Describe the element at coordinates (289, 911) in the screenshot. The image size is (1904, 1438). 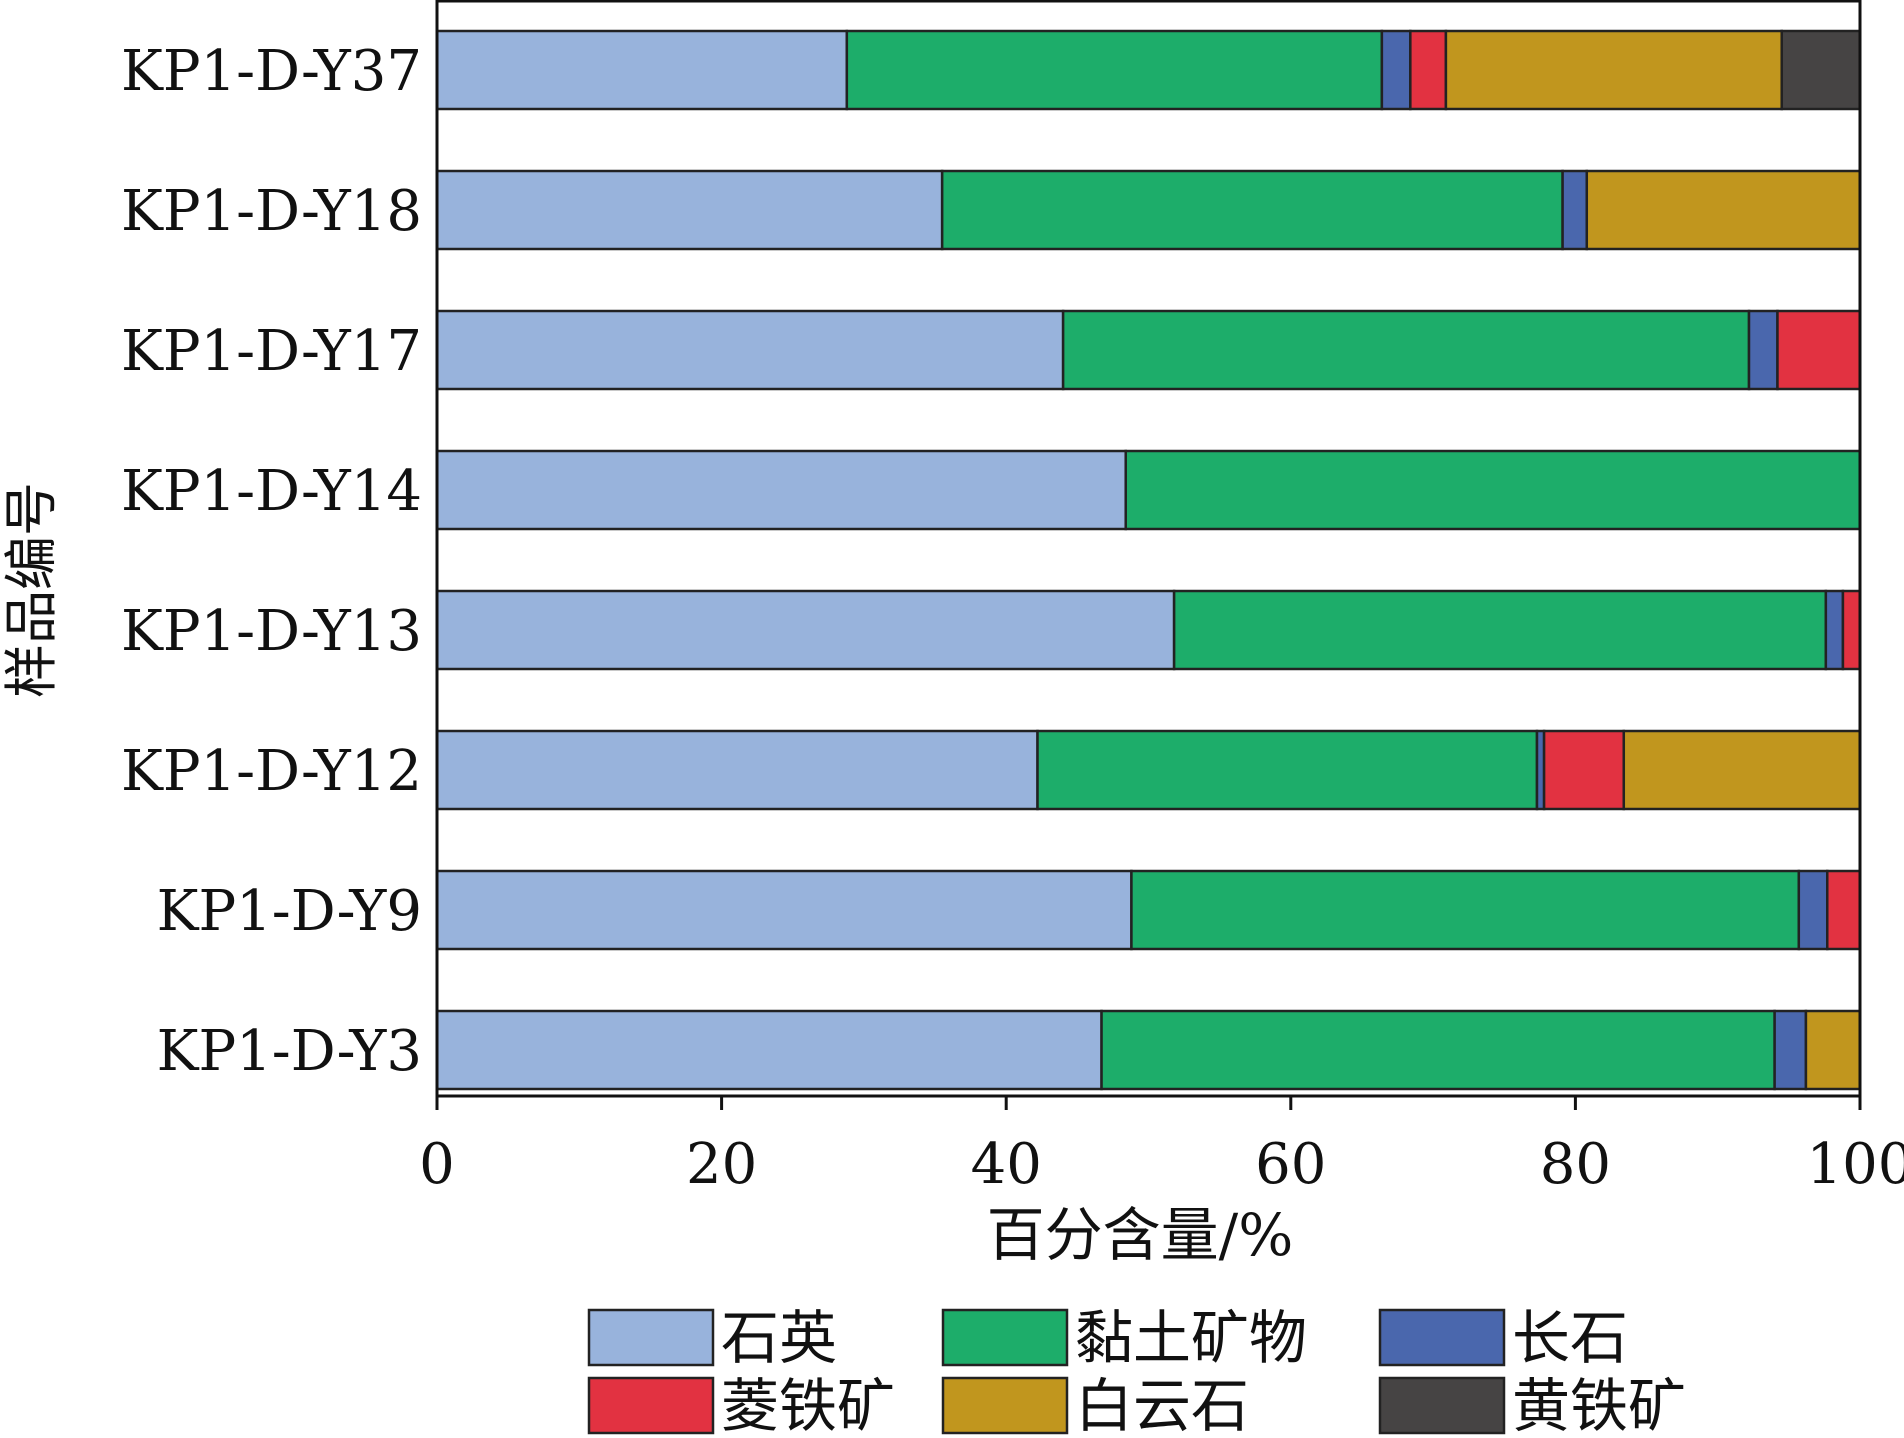
I see `y-tick-label: KP1-D-Y9` at that location.